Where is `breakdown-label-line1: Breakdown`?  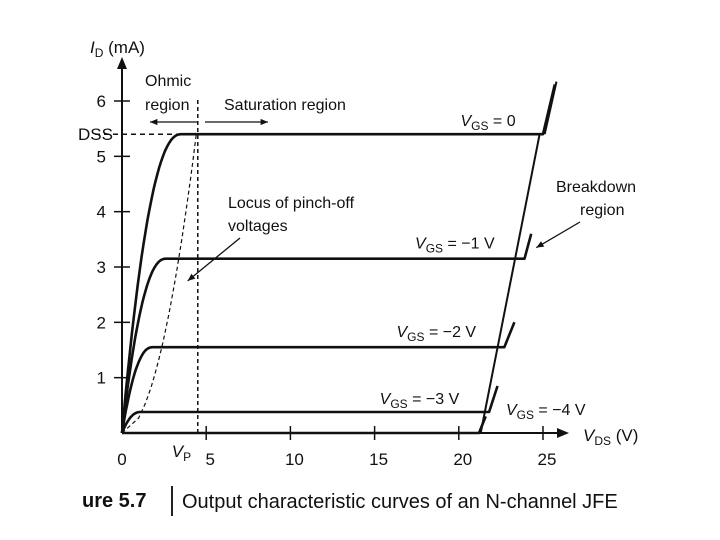
breakdown-label-line1: Breakdown is located at coordinates (596, 187).